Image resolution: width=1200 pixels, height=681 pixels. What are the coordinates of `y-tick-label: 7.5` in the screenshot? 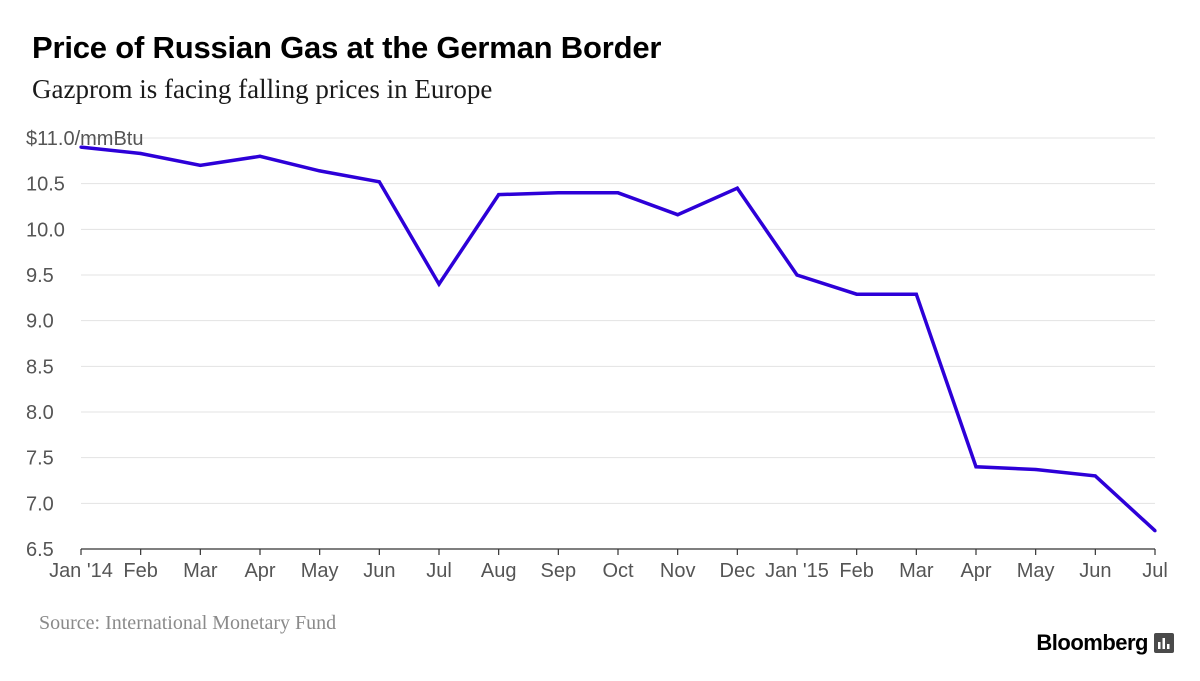 It's located at (40, 459).